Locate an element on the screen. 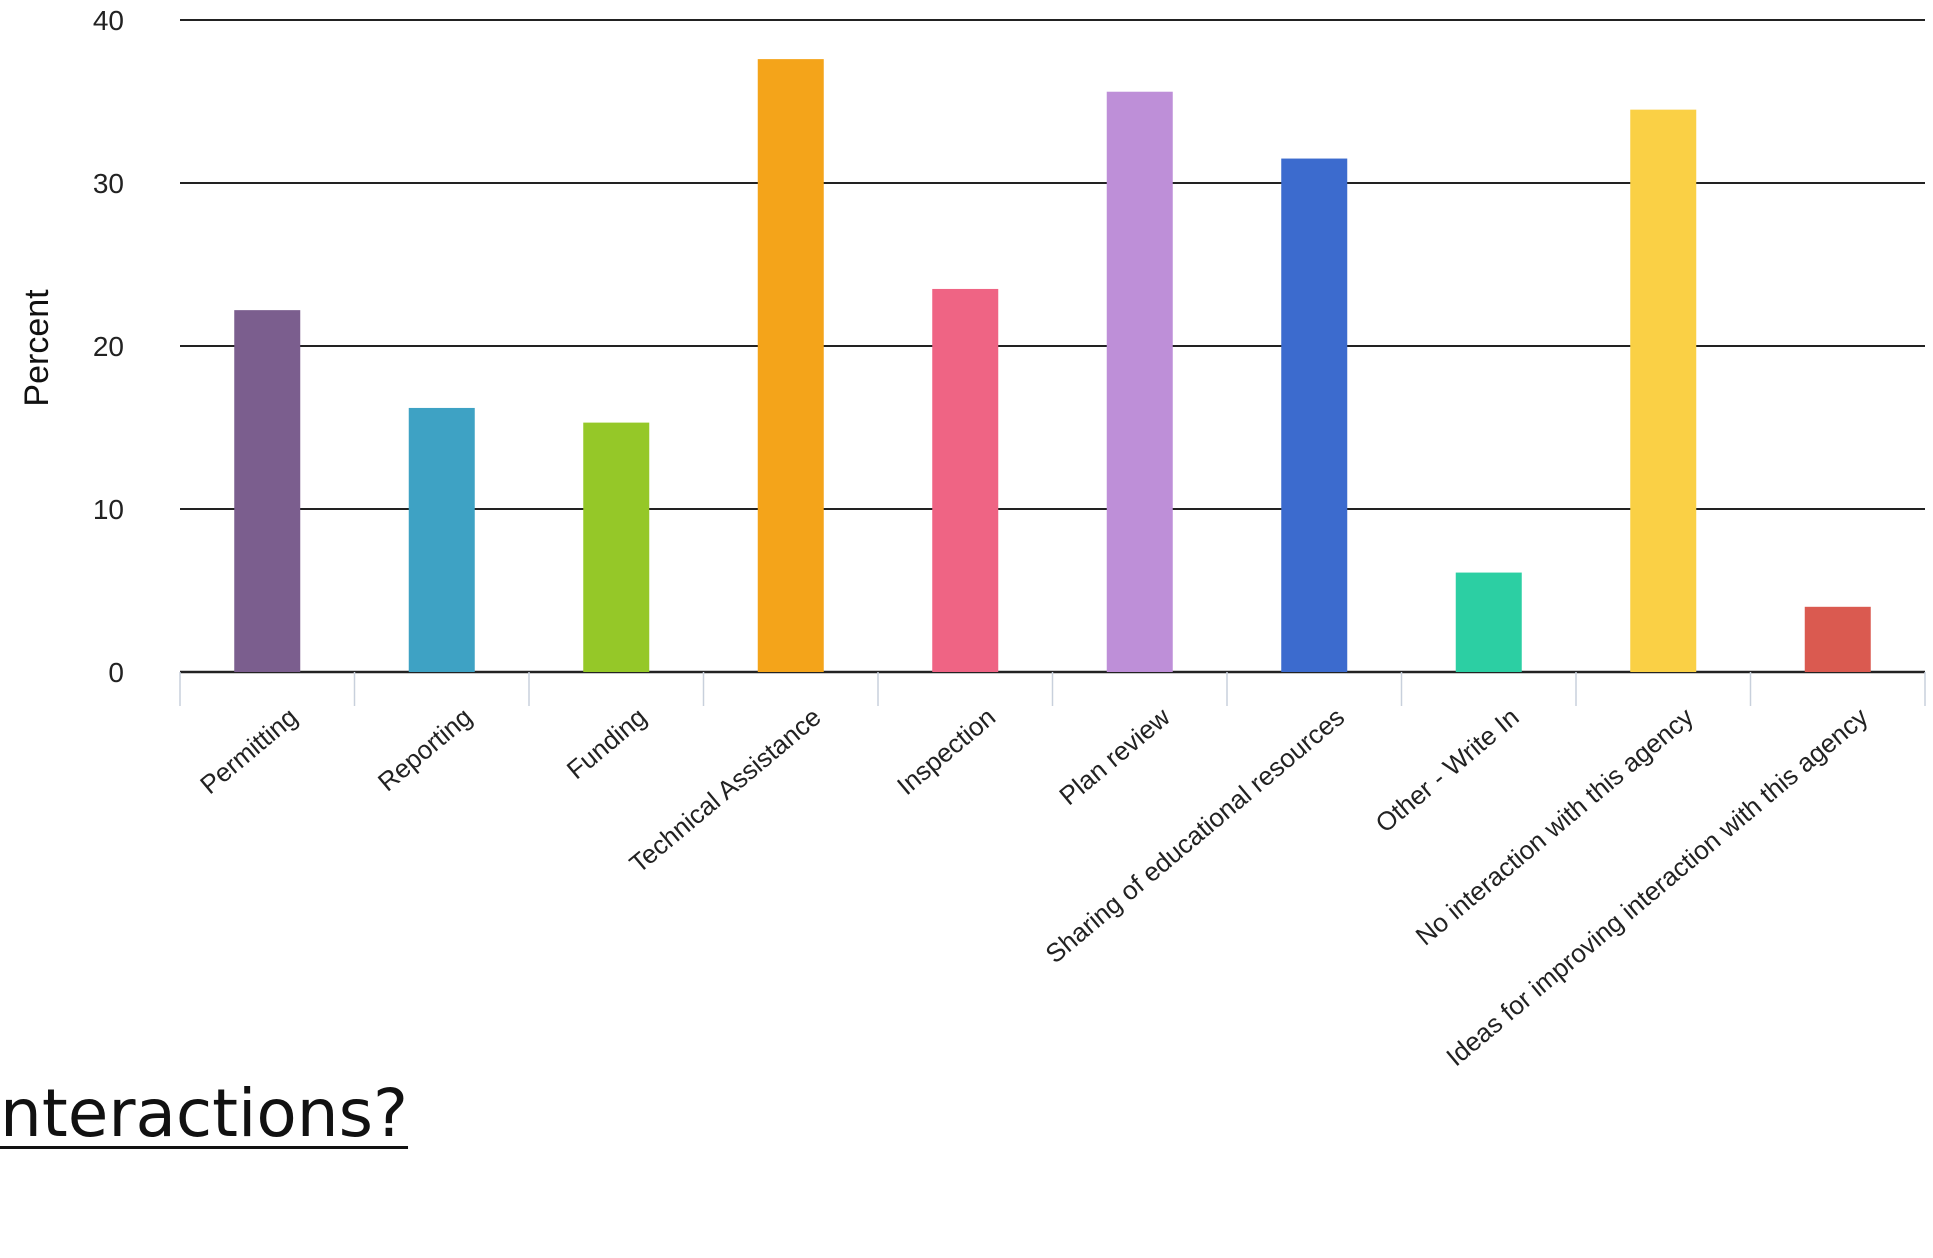 Image resolution: width=1933 pixels, height=1258 pixels. x-category-label: Other - Write In is located at coordinates (1447, 770).